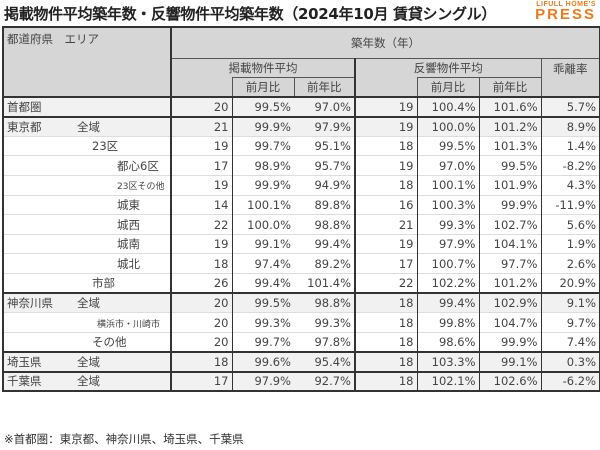  Describe the element at coordinates (385, 42) in the screenshot. I see `header-group: 築年数（年）` at that location.